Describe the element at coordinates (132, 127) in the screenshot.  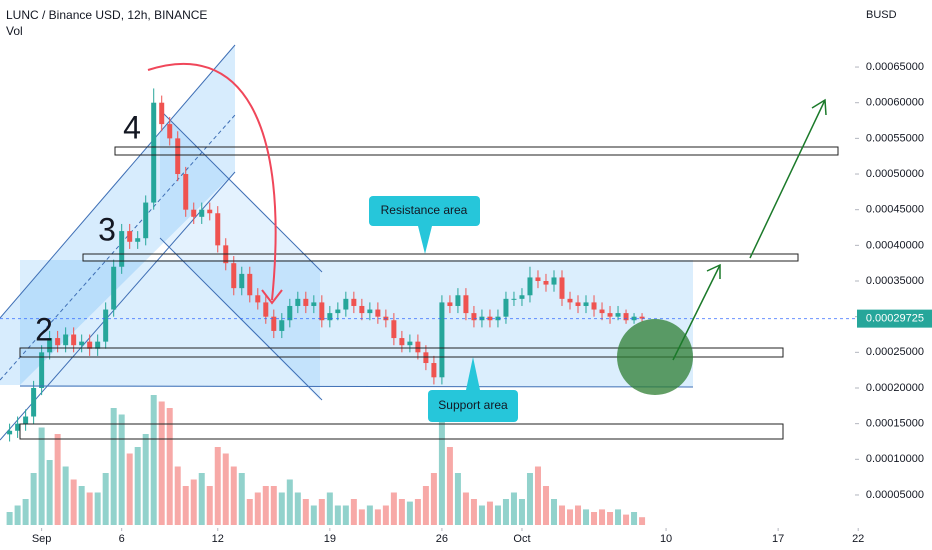
I see `wave-label: 4` at that location.